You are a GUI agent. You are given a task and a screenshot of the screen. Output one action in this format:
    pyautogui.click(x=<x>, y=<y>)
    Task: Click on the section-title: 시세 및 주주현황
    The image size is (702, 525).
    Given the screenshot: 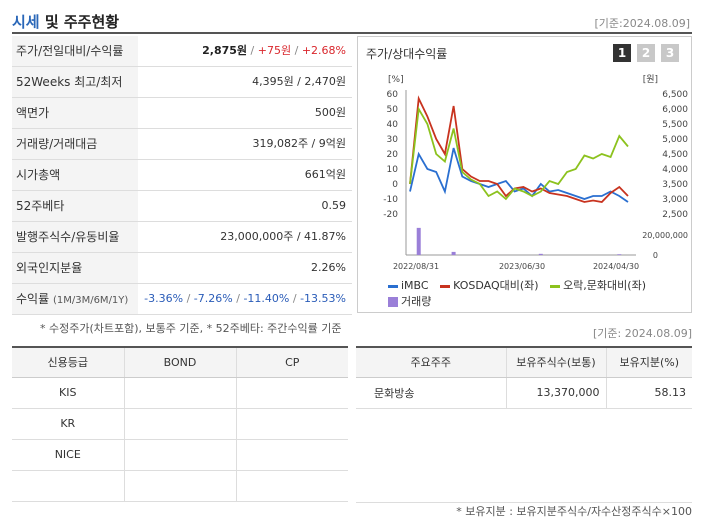 What is the action you would take?
    pyautogui.click(x=66, y=22)
    